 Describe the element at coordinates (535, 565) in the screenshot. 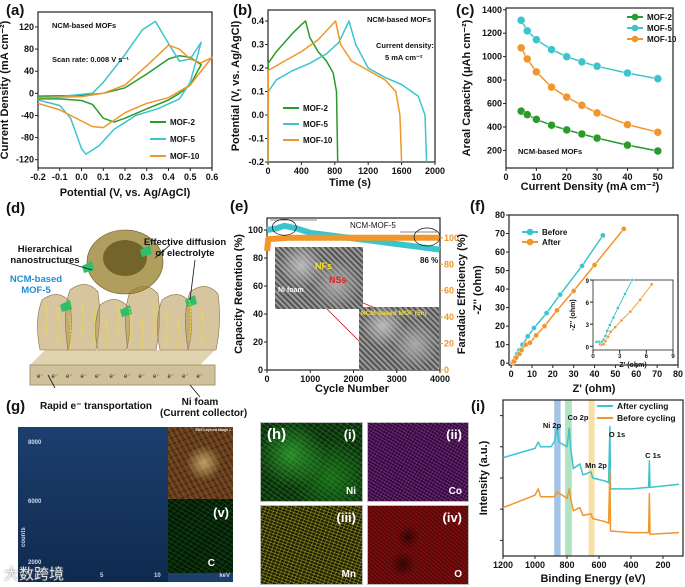

I see `x-tick-label: 1000` at that location.